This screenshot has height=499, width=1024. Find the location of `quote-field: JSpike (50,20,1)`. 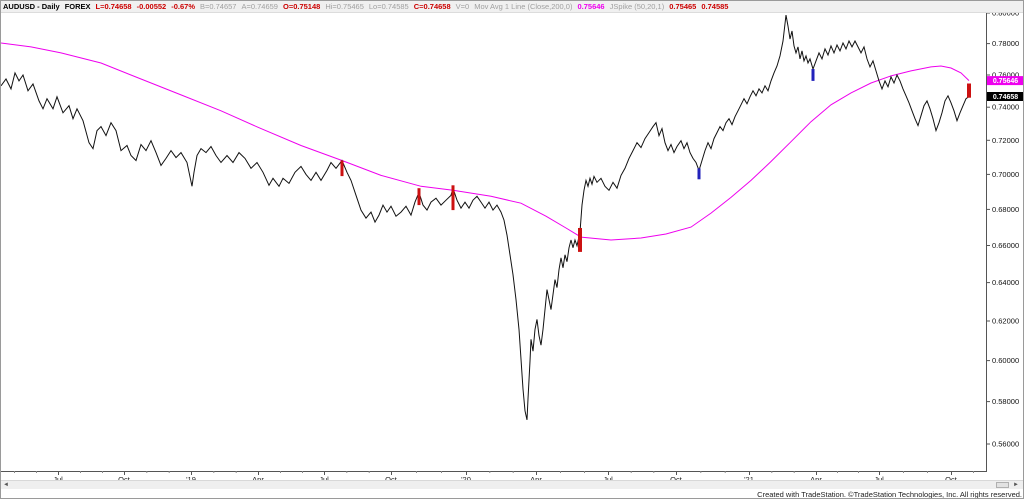

quote-field: JSpike (50,20,1) is located at coordinates (637, 6).